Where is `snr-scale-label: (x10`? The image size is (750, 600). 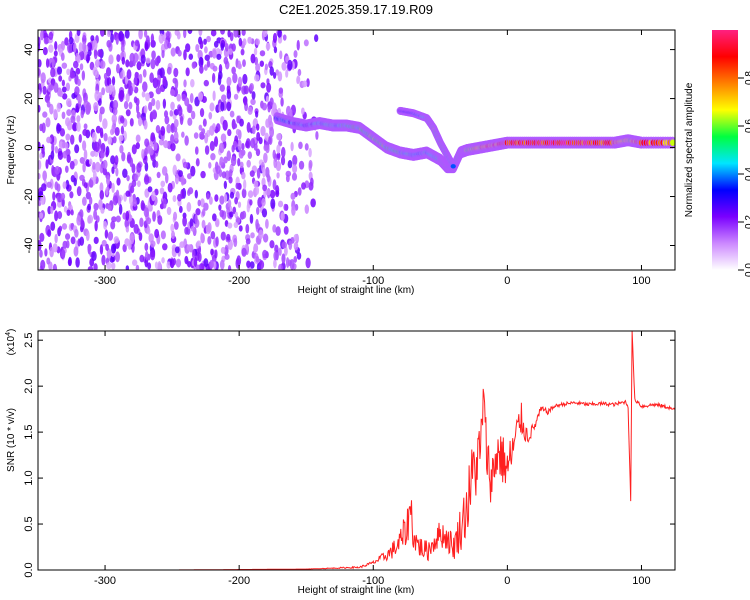
snr-scale-label: (x10 is located at coordinates (11, 345).